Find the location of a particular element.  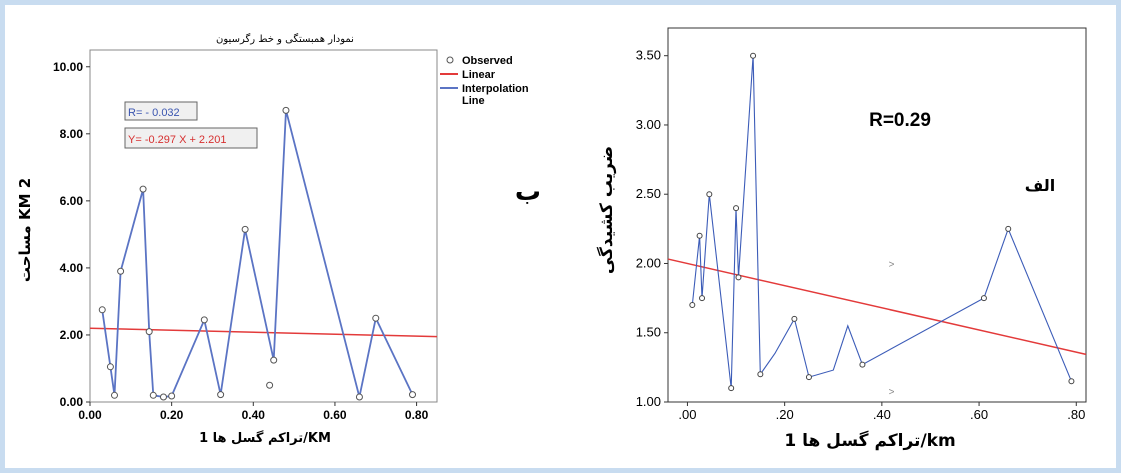

y-tick-label: 0.00 is located at coordinates (72, 402).